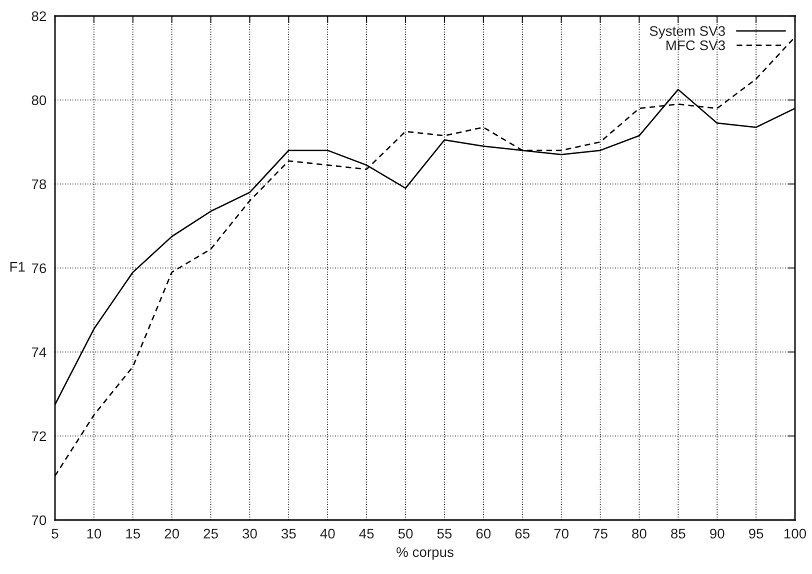 Image resolution: width=812 pixels, height=574 pixels. I want to click on y-axis-title: F1, so click(17, 267).